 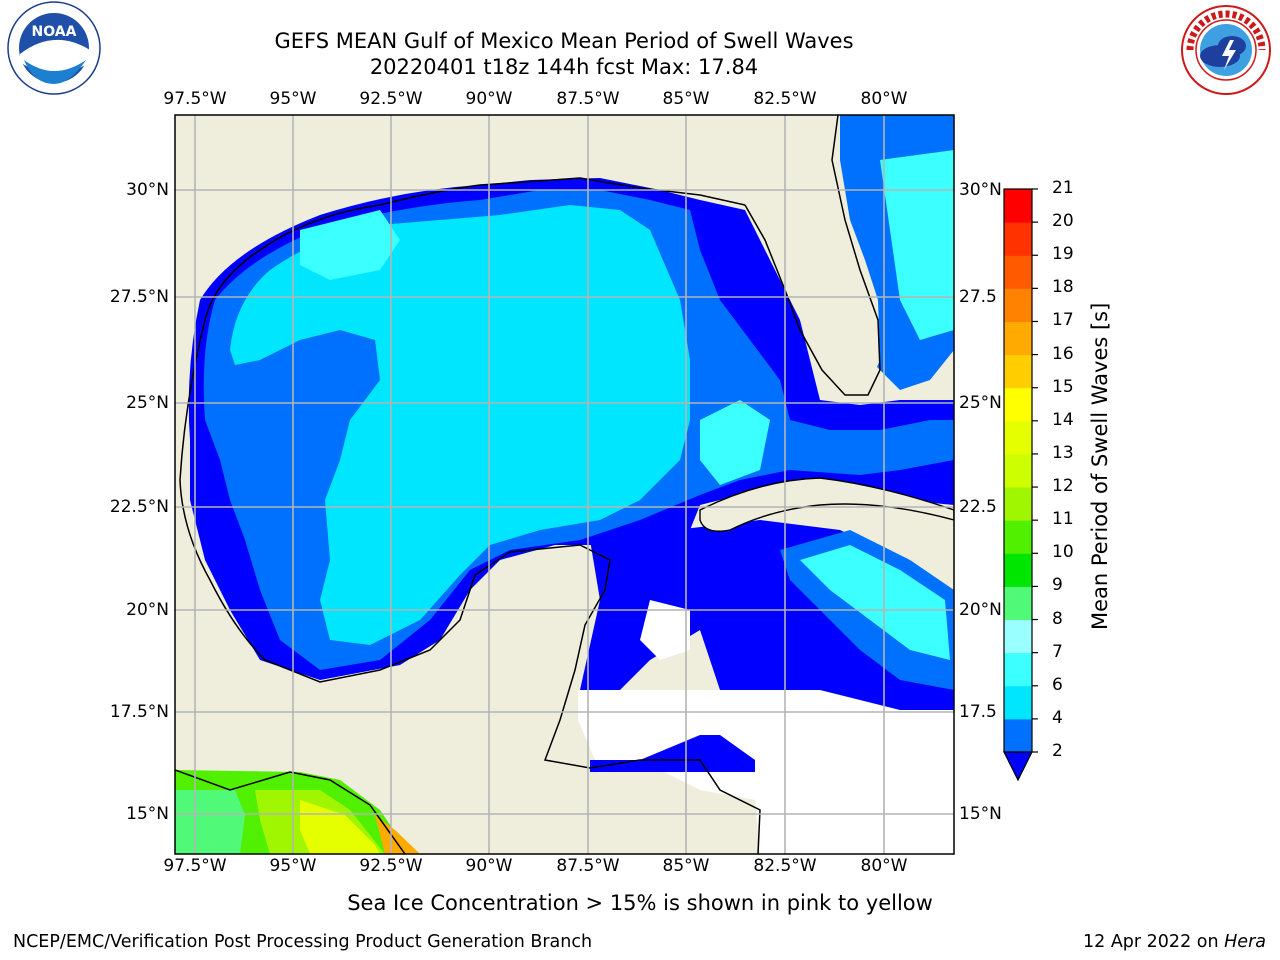 What do you see at coordinates (147, 610) in the screenshot?
I see `lat-tick-left: 20°N` at bounding box center [147, 610].